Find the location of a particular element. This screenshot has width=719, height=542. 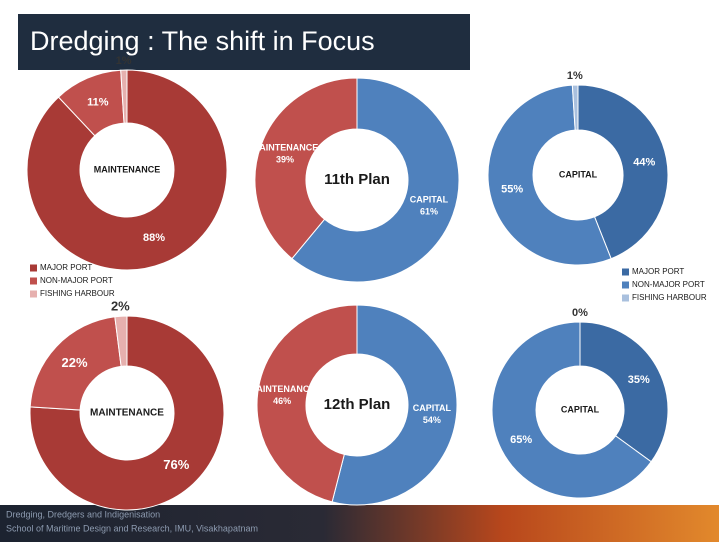

center-label: 12th Plan is located at coordinates (357, 404).